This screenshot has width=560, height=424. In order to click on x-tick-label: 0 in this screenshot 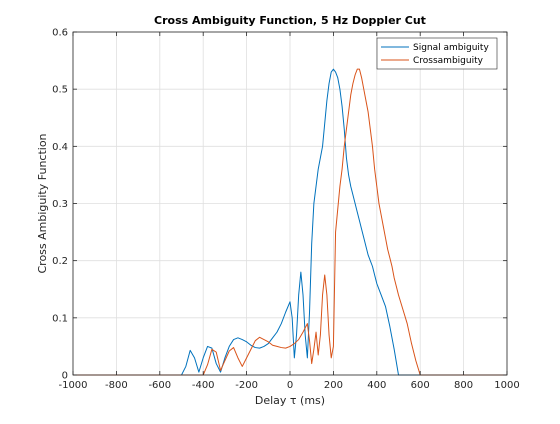, I will do `click(290, 385)`.